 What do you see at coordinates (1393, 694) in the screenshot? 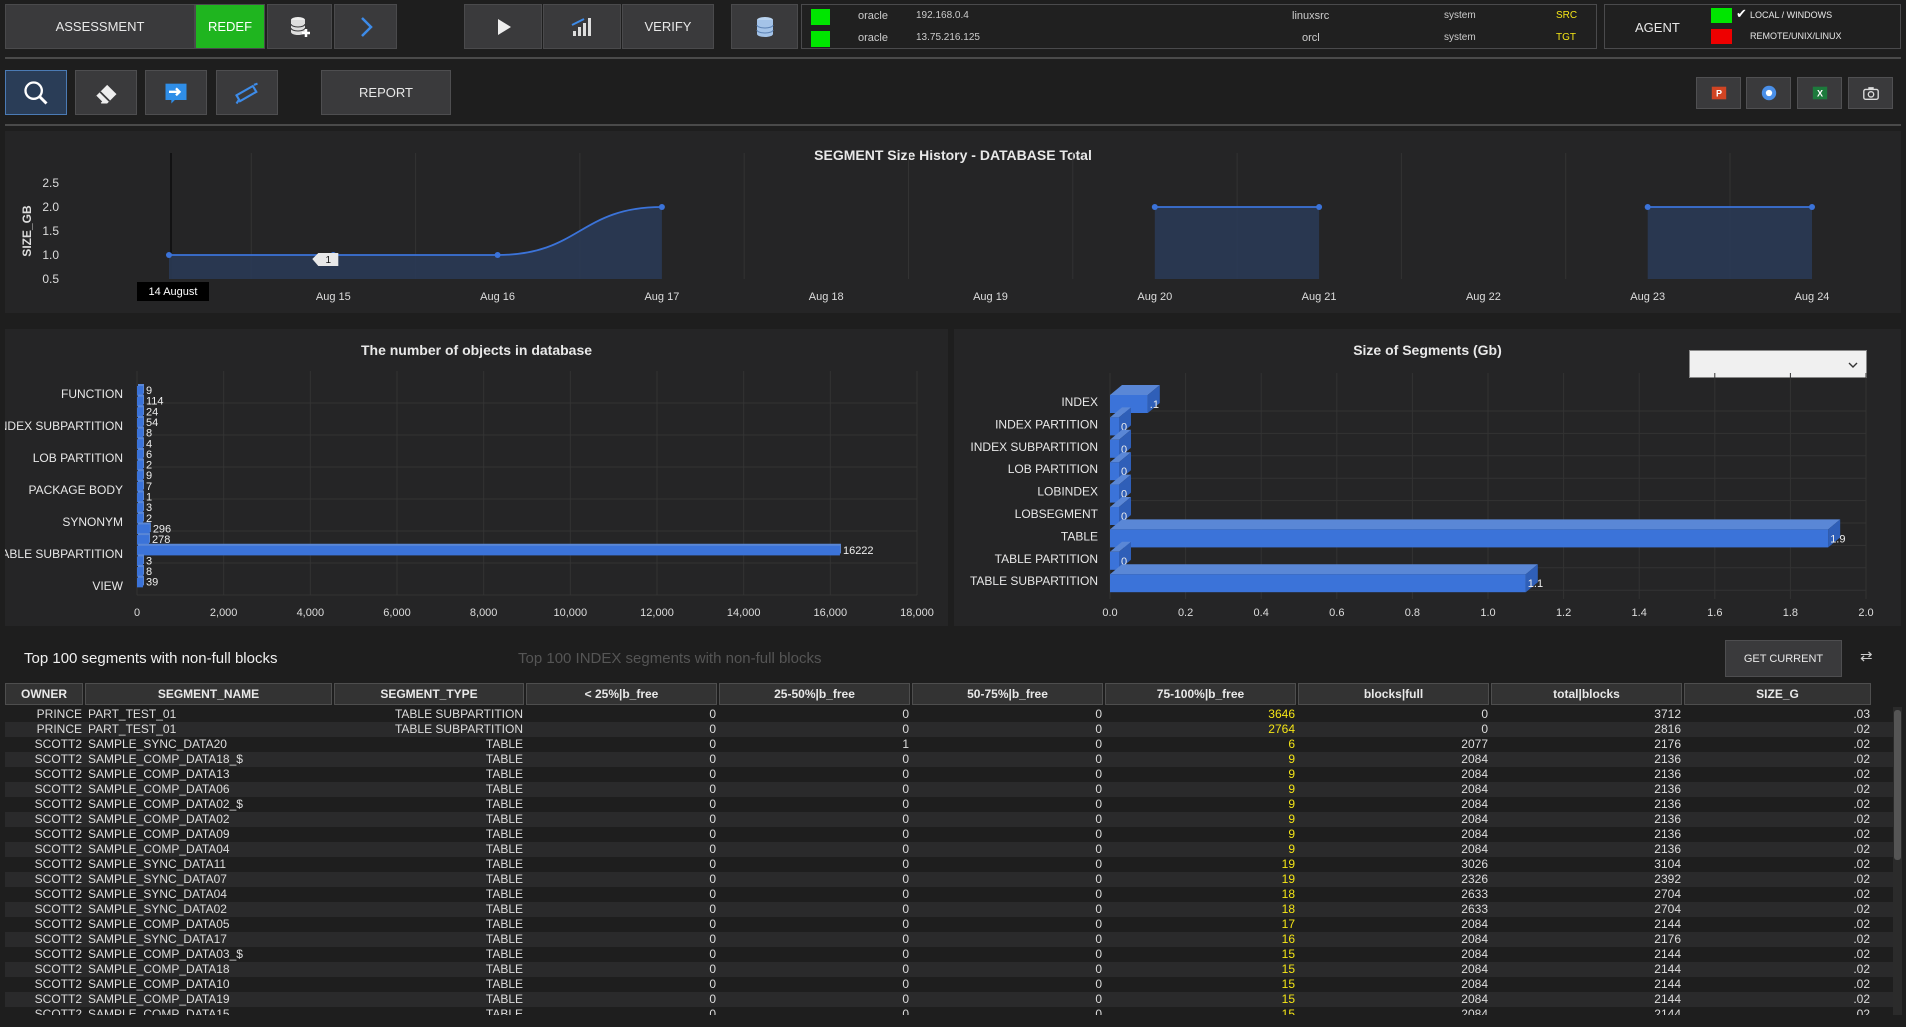
I see `column-header: blocks|full` at bounding box center [1393, 694].